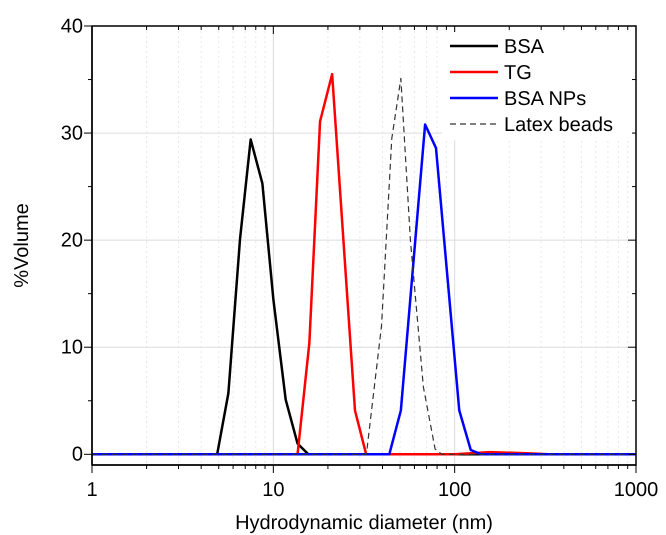 This screenshot has width=666, height=535. Describe the element at coordinates (71, 133) in the screenshot. I see `y-tick-label: 30` at that location.